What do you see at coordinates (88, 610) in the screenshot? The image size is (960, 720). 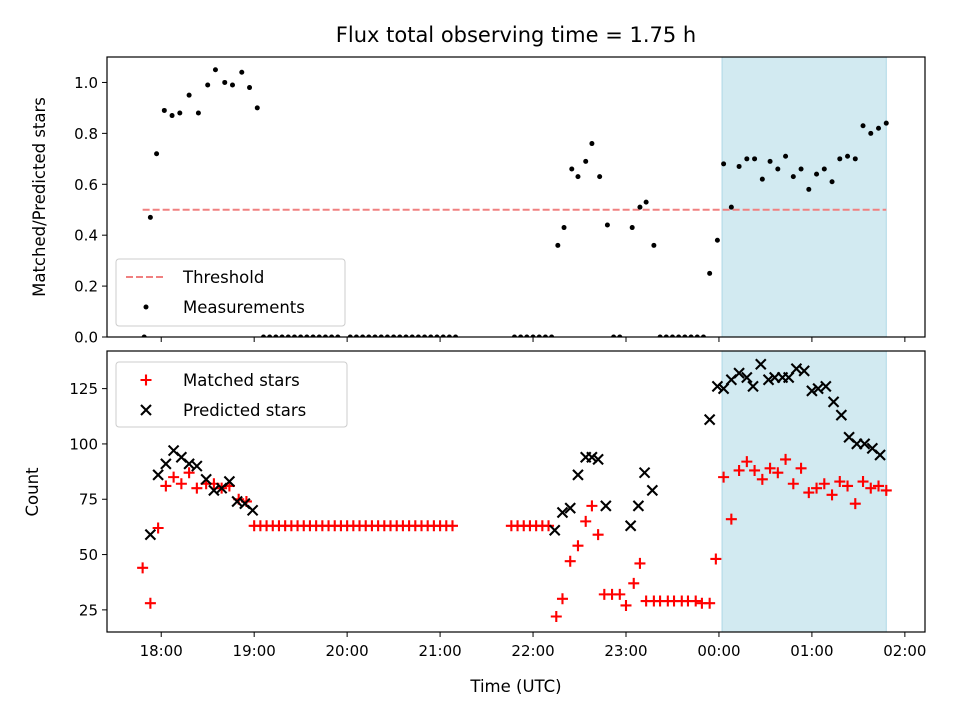 I see `bottom-y-tick-label: 25` at bounding box center [88, 610].